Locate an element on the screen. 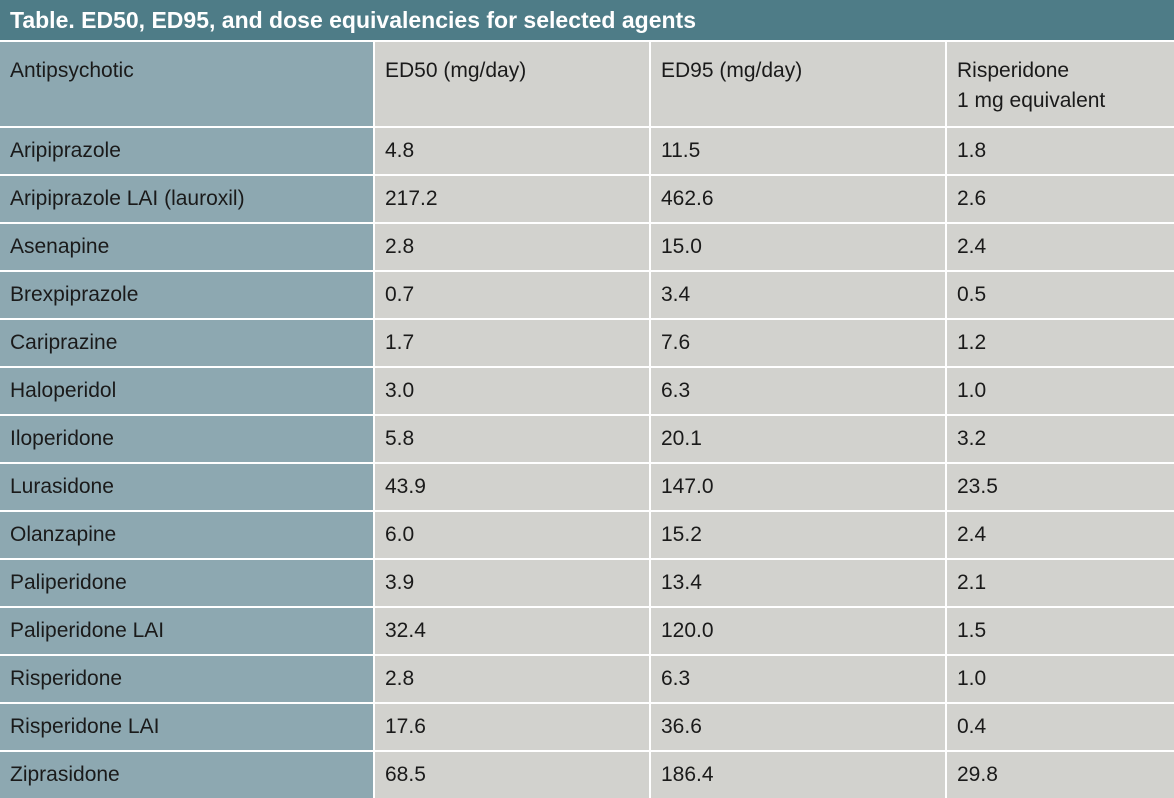 The width and height of the screenshot is (1174, 798). header-cell: Antipsychotic is located at coordinates (186, 84).